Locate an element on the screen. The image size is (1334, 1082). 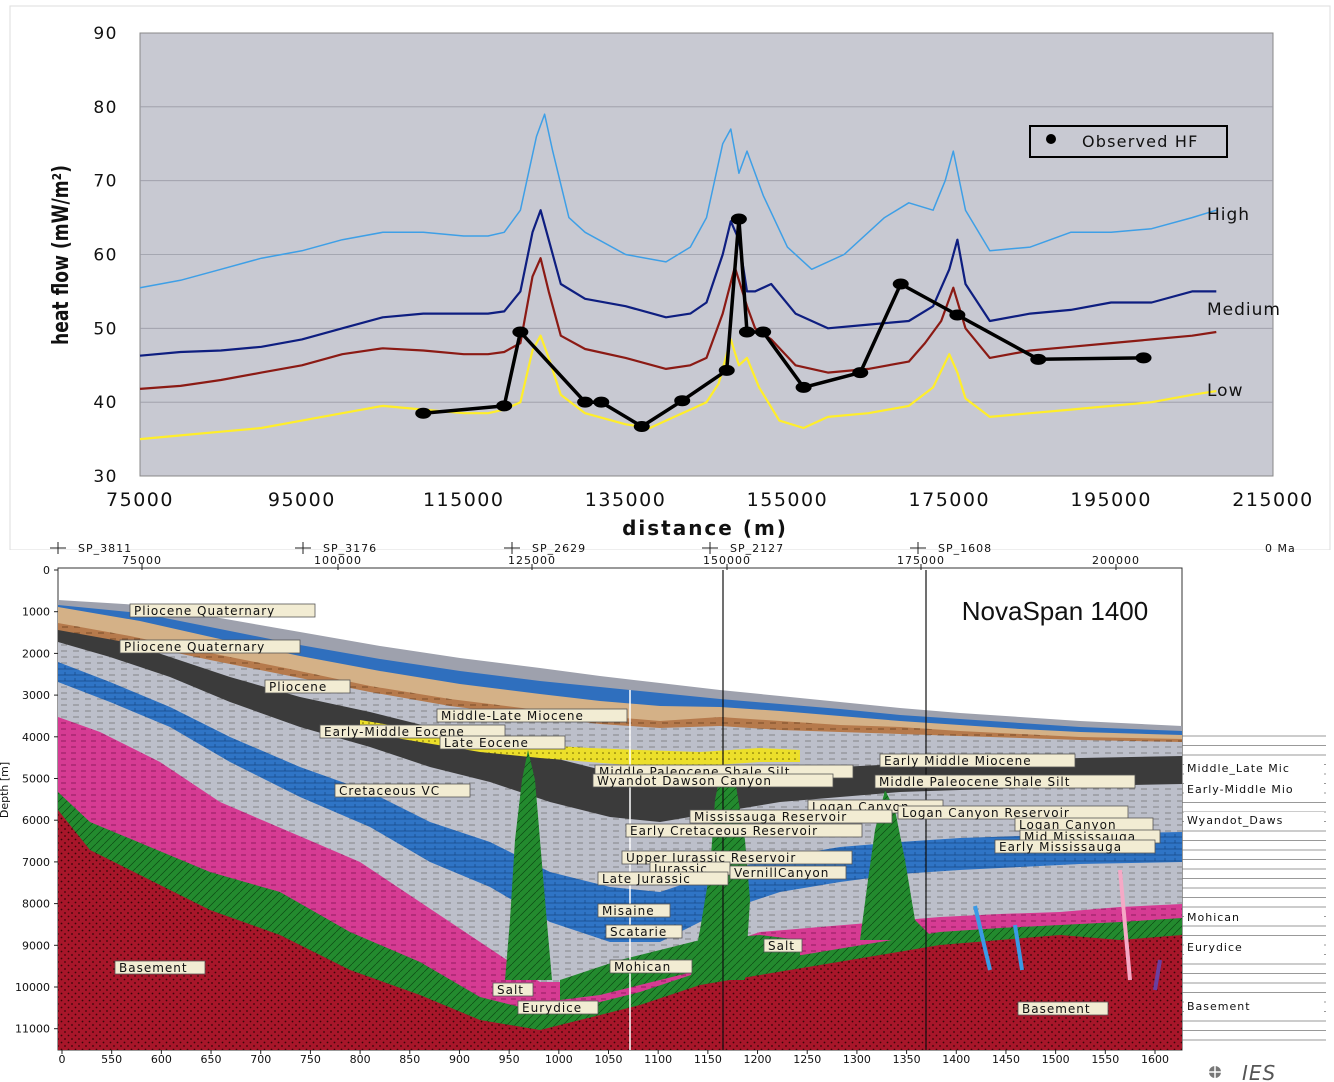
shotpoint-label: SP_3176 is located at coordinates (350, 548).